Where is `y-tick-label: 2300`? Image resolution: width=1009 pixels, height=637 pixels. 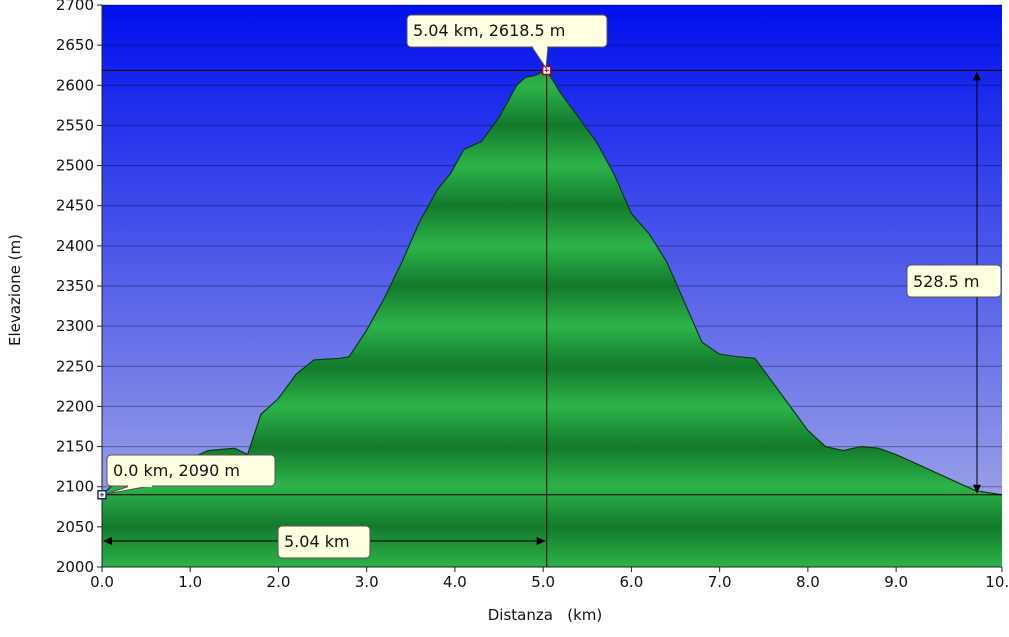 y-tick-label: 2300 is located at coordinates (75, 326).